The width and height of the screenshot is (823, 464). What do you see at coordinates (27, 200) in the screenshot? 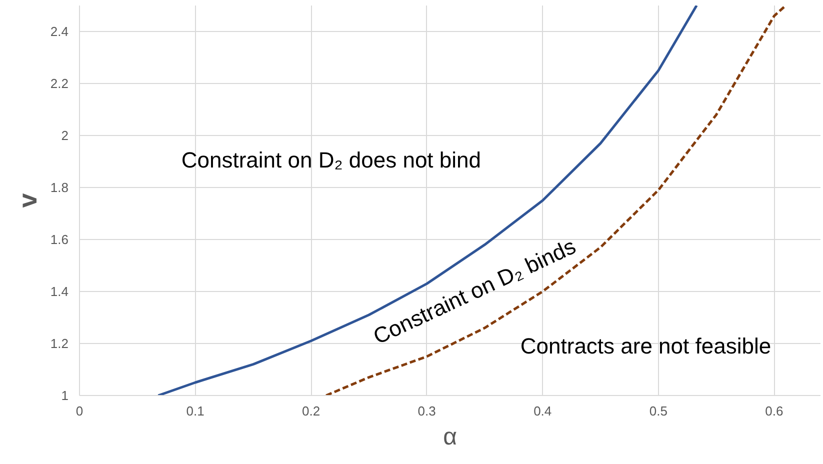
I see `y-axis-title: v` at bounding box center [27, 200].